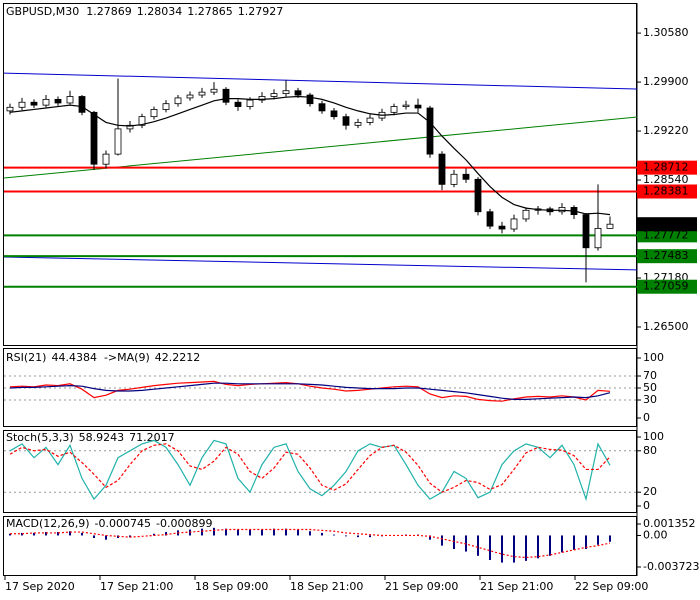 The height and width of the screenshot is (600, 700). I want to click on stoch-header: Stoch(5,3,3) 58.9243 71.2017, so click(90, 437).